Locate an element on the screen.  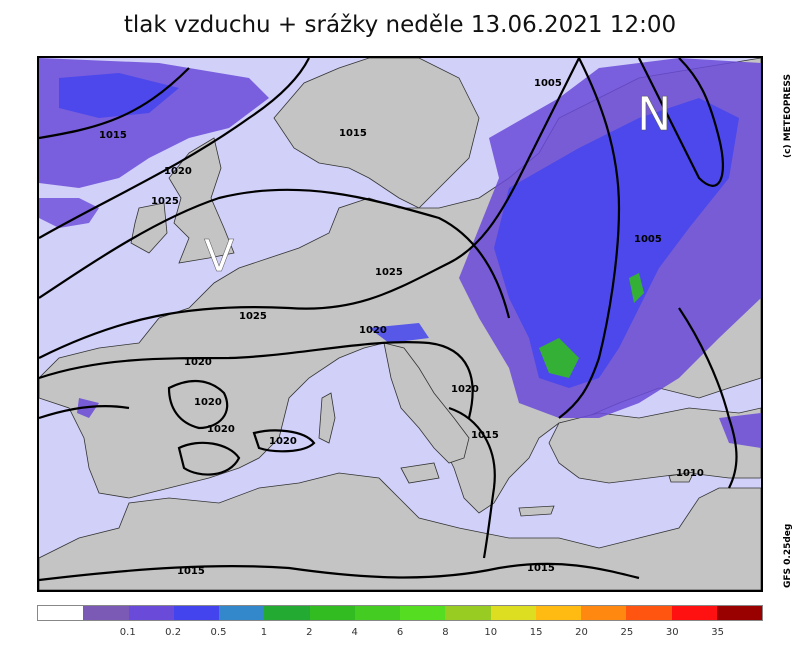
model-text: GFS 0.25deg is located at coordinates (788, 556).